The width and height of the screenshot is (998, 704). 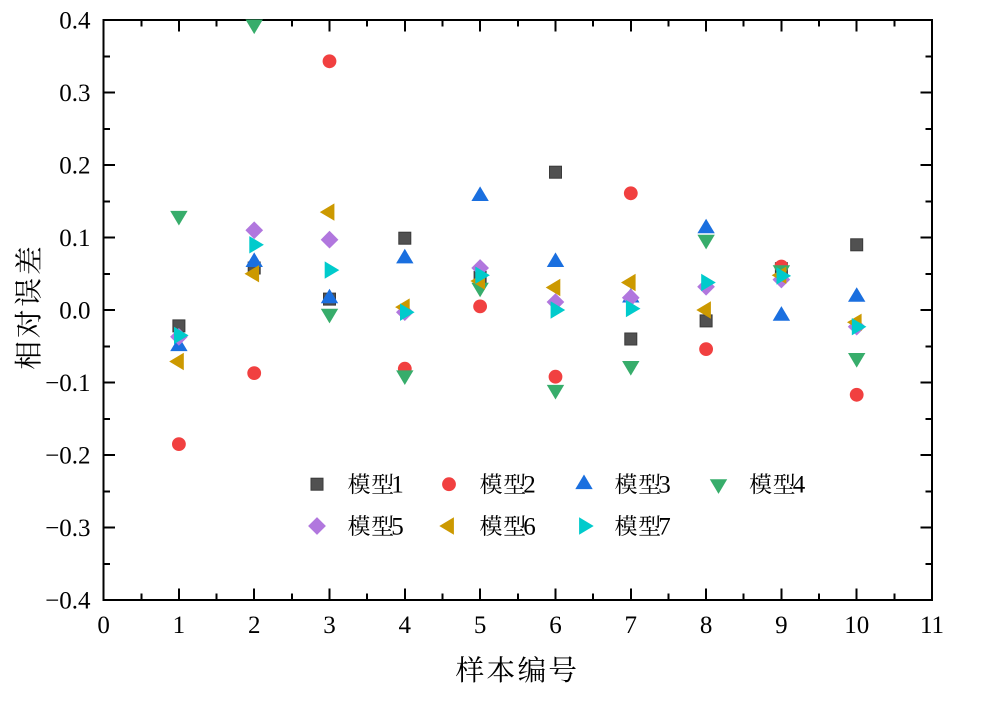 What do you see at coordinates (103, 625) in the screenshot?
I see `svg-text: 0` at bounding box center [103, 625].